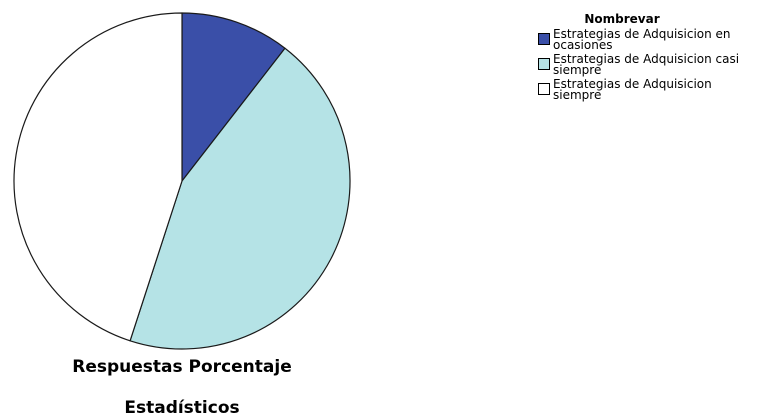 This screenshot has height=418, width=773. What do you see at coordinates (544, 89) in the screenshot?
I see `legend-swatch-siempre` at bounding box center [544, 89].